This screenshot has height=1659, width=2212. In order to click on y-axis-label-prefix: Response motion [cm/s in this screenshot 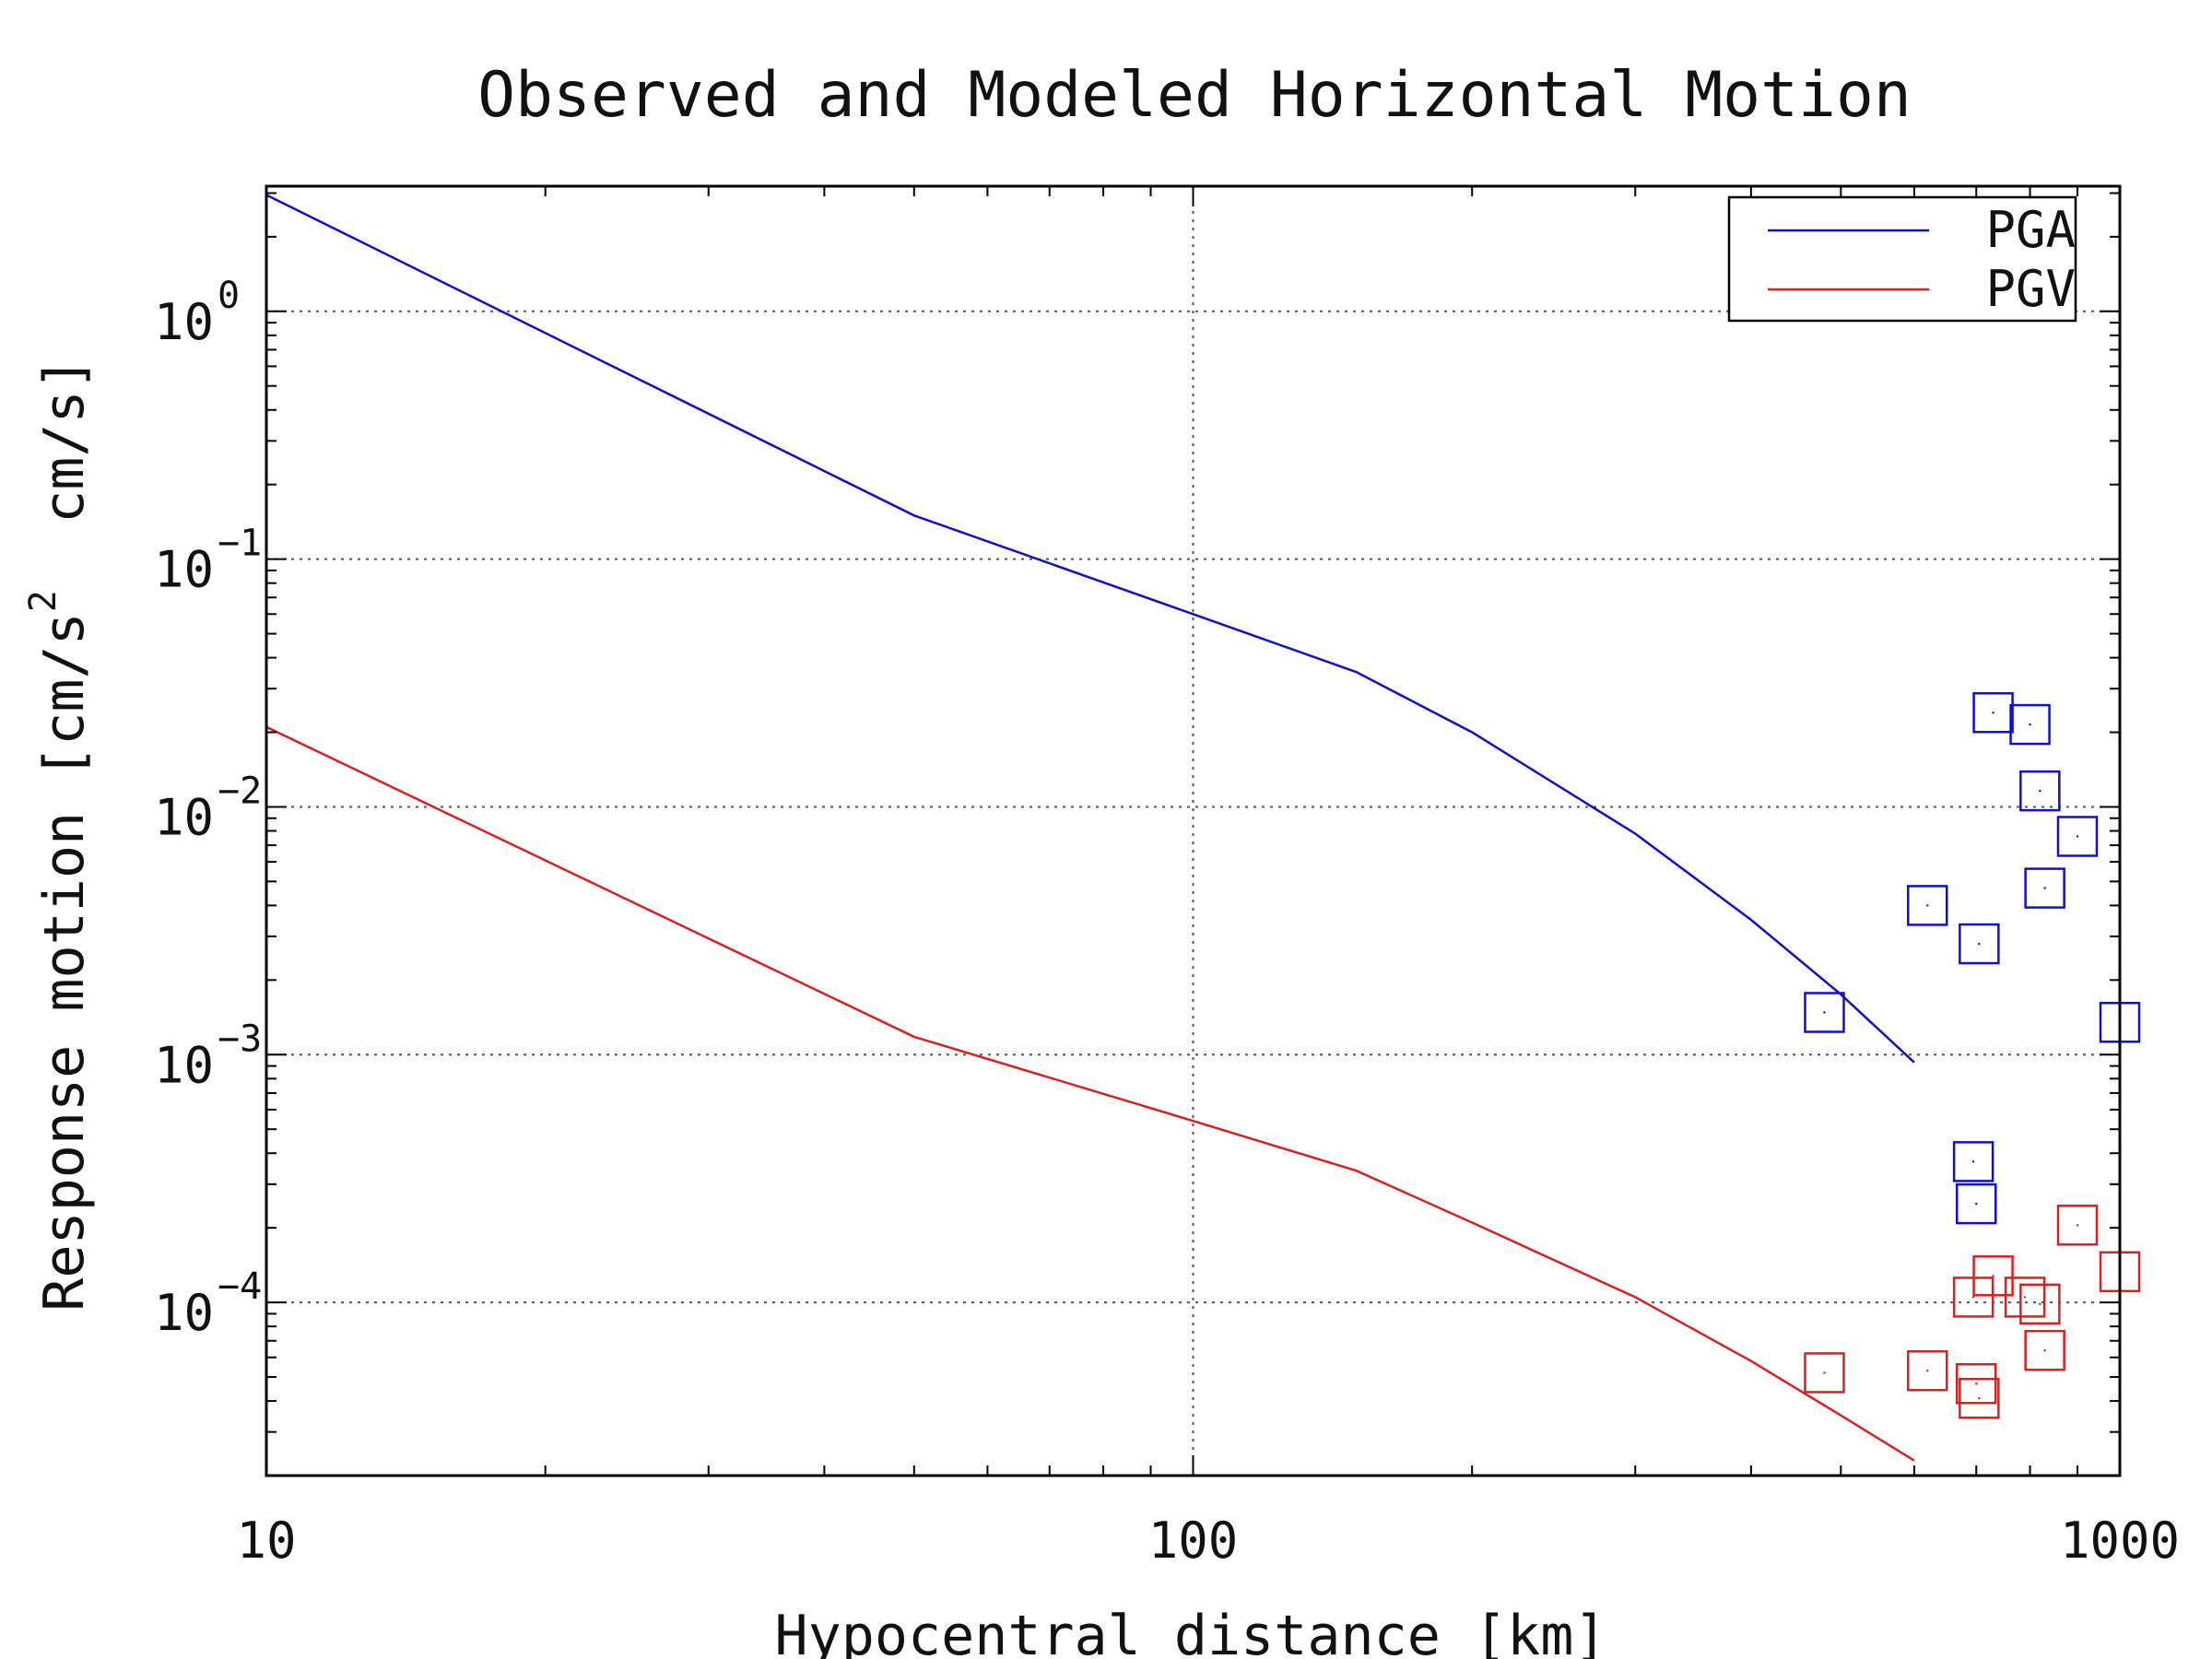, I will do `click(64, 962)`.